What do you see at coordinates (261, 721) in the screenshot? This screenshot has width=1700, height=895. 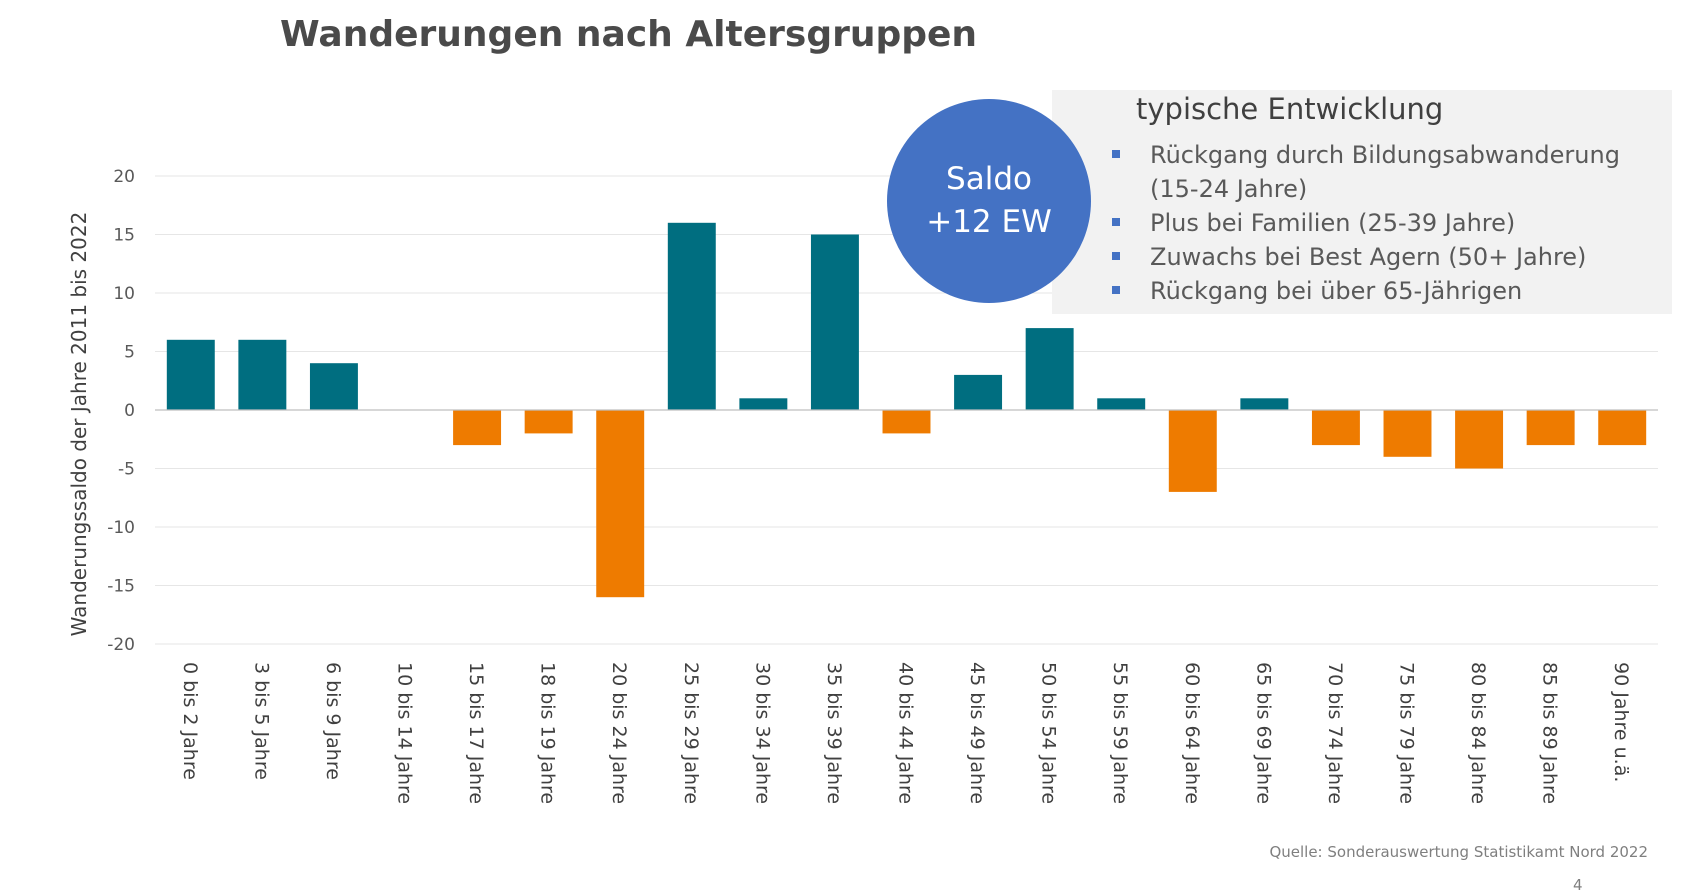 I see `x-tick-label: 3 bis 5 Jahre` at bounding box center [261, 721].